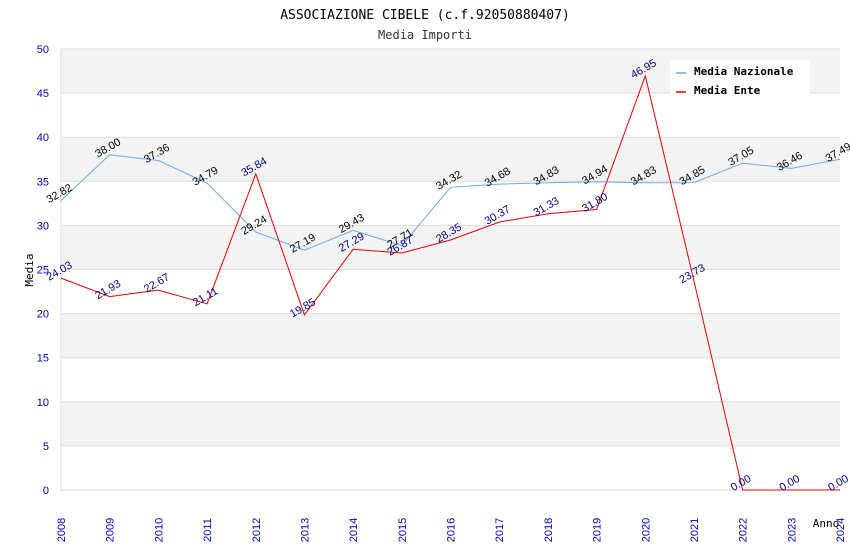 This screenshot has width=850, height=550. I want to click on x-tick-label: 2012, so click(257, 530).